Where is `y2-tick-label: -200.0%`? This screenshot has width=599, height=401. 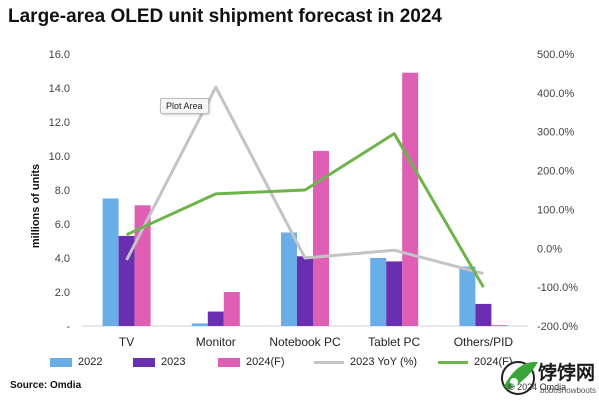
y2-tick-label: -200.0% is located at coordinates (557, 327).